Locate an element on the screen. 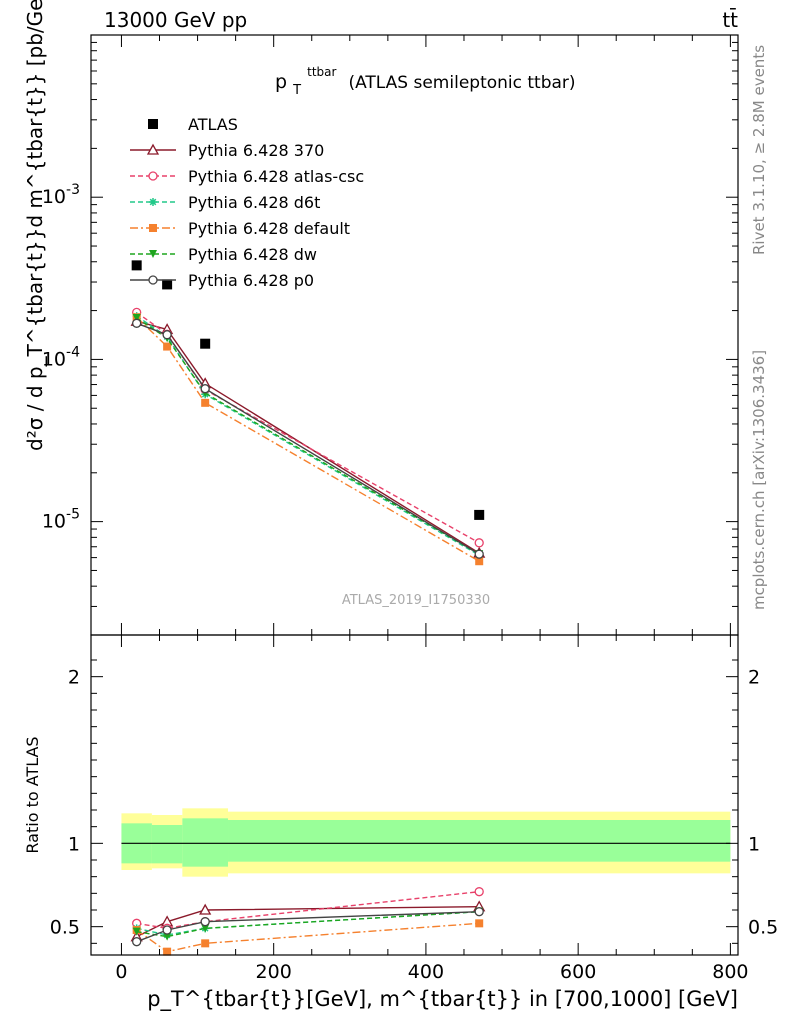  legend-label: Pythia 6.428 d6t is located at coordinates (254, 202).